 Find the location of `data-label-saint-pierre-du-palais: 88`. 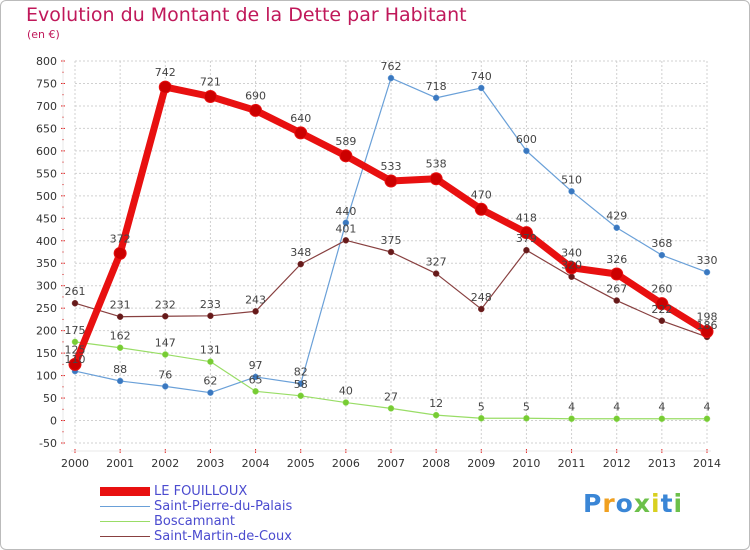

data-label-saint-pierre-du-palais: 88 is located at coordinates (120, 369).